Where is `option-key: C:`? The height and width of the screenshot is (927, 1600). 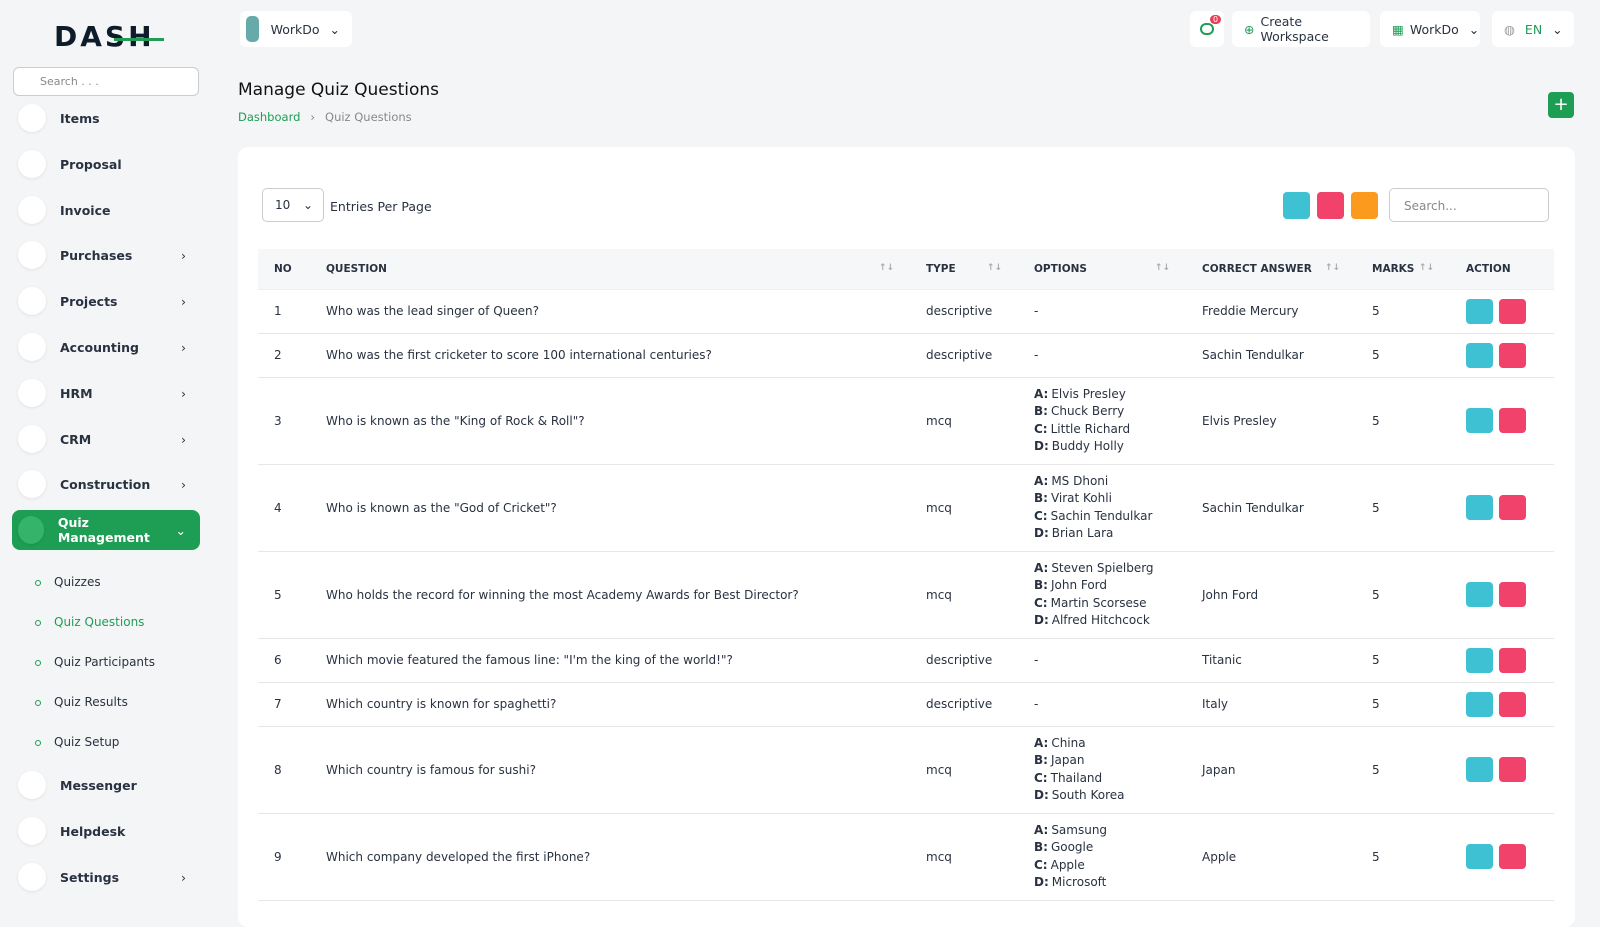 option-key: C: is located at coordinates (1041, 864).